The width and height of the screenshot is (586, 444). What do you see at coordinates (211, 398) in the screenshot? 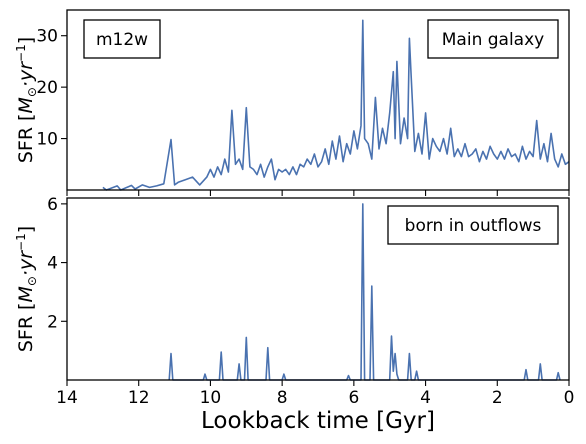
I see `bottom-x-tick-label-10: 10` at bounding box center [211, 398].